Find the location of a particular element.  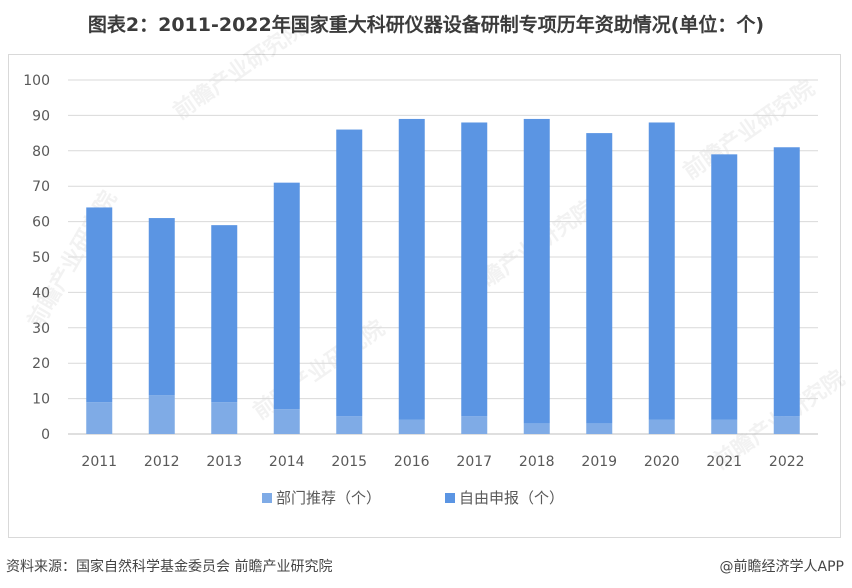

y-tick-label: 0 is located at coordinates (45, 435).